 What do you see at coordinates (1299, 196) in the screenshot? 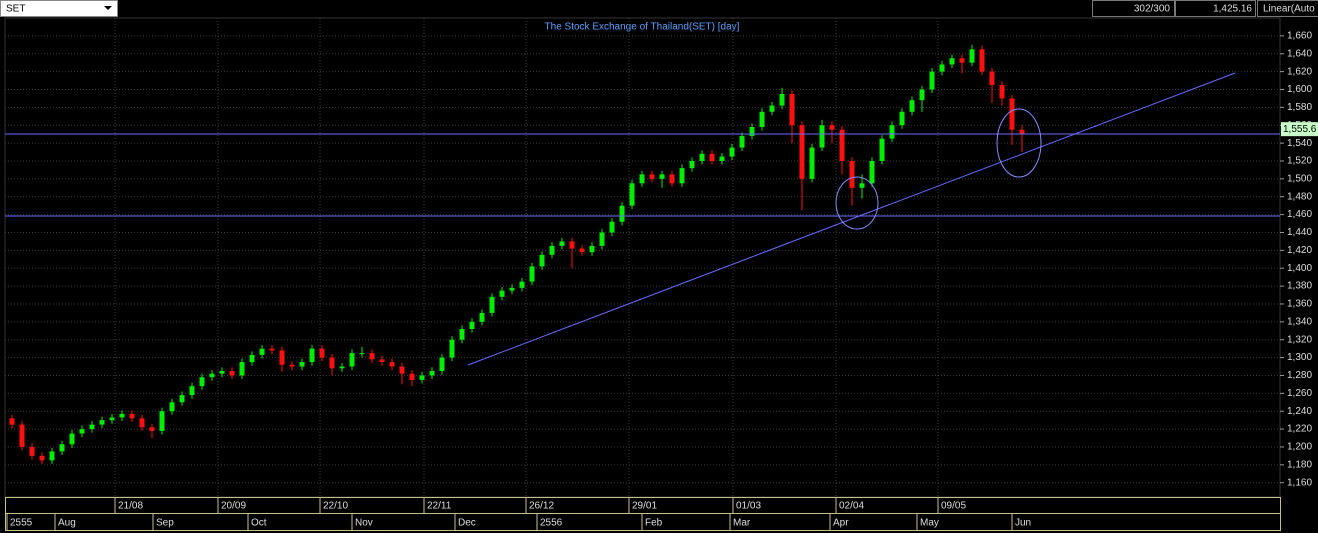
I see `y-tick-label: 1,480` at bounding box center [1299, 196].